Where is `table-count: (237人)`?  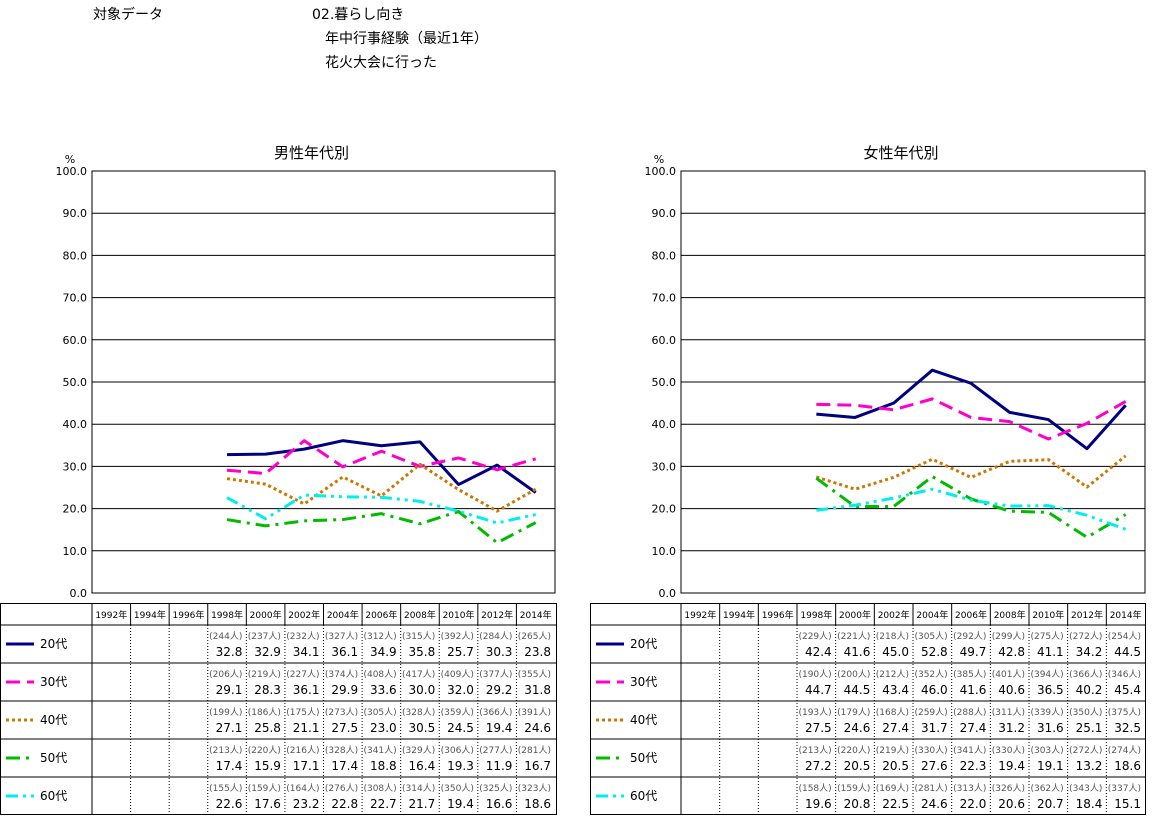
table-count: (237人) is located at coordinates (264, 636).